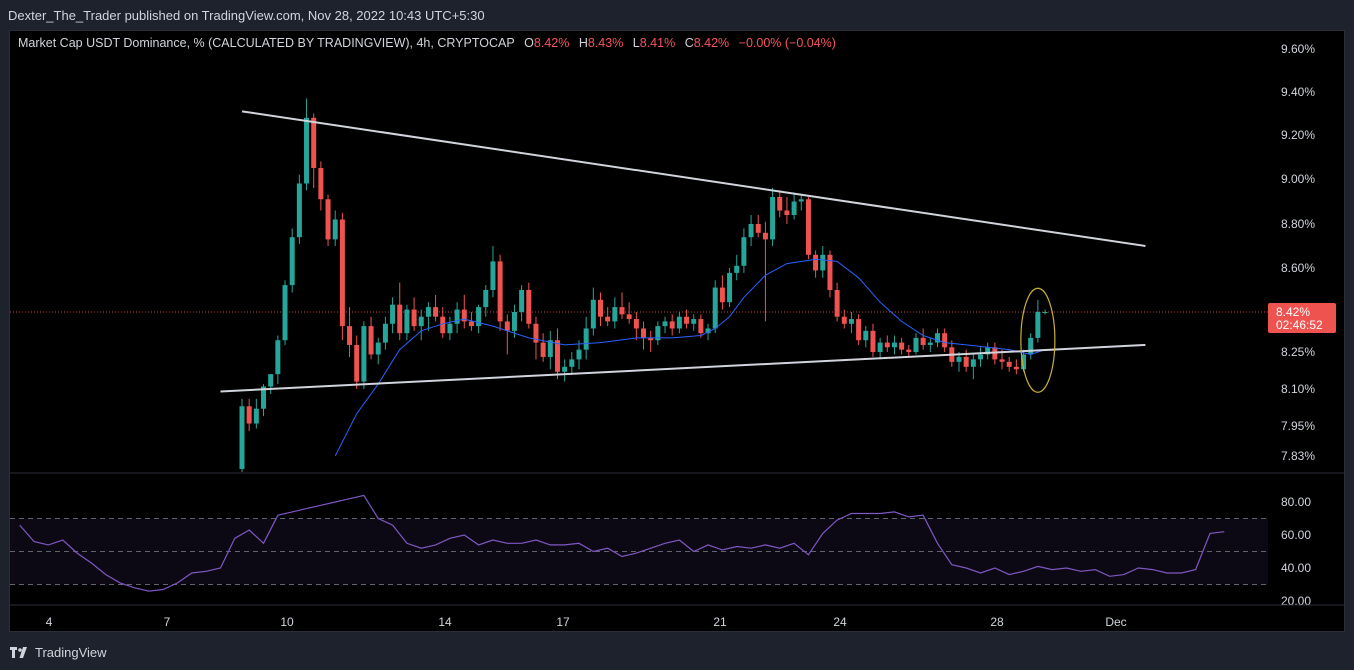  I want to click on tradingview-logo: TradingView, so click(58, 652).